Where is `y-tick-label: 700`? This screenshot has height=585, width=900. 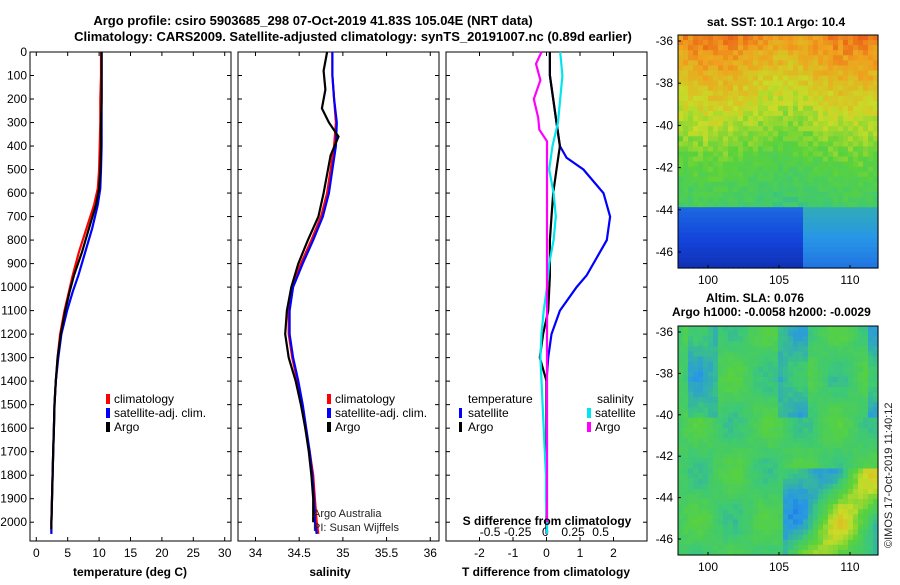
y-tick-label: 700 is located at coordinates (17, 217).